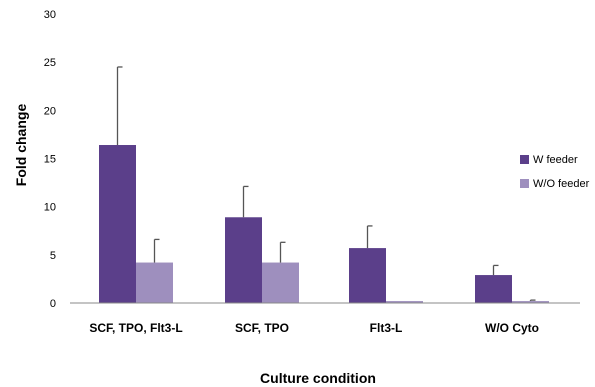 Image resolution: width=595 pixels, height=387 pixels. What do you see at coordinates (50, 15) in the screenshot?
I see `y-tick-label: 30` at bounding box center [50, 15].